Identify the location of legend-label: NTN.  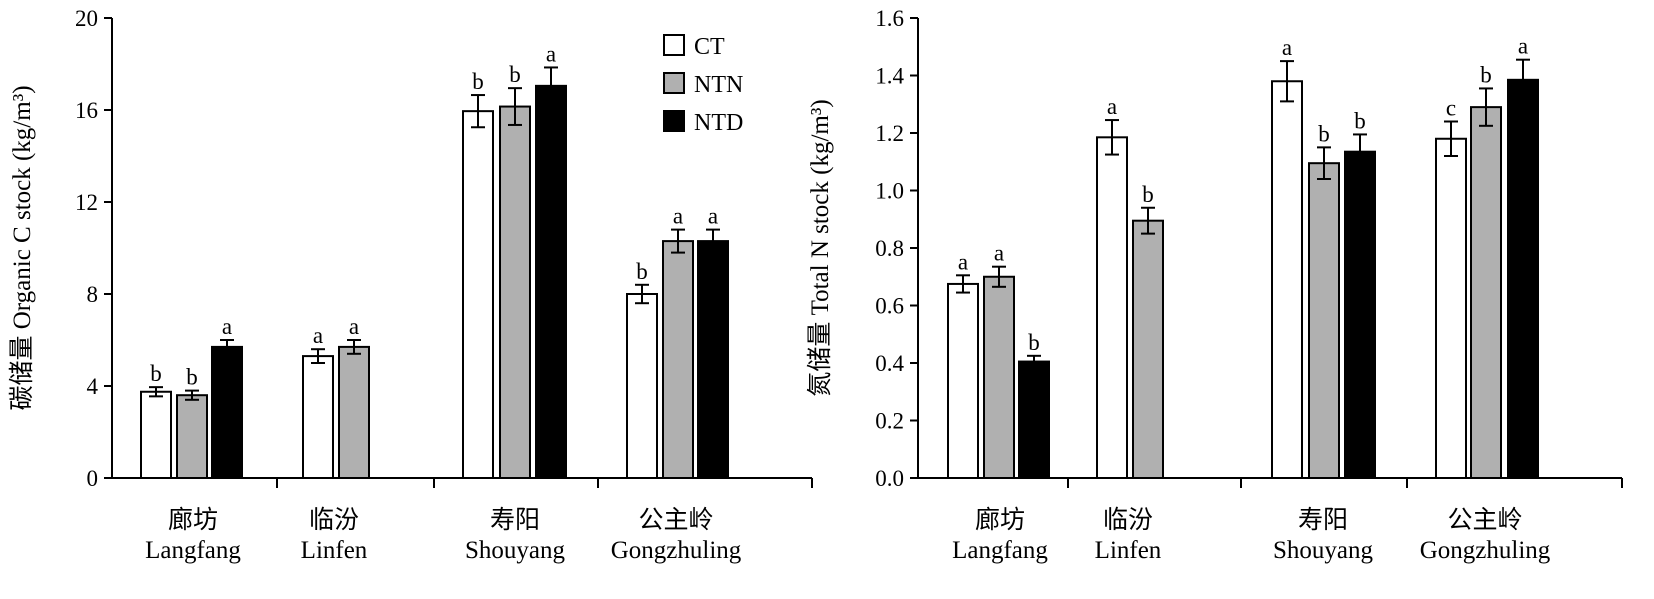
(718, 85).